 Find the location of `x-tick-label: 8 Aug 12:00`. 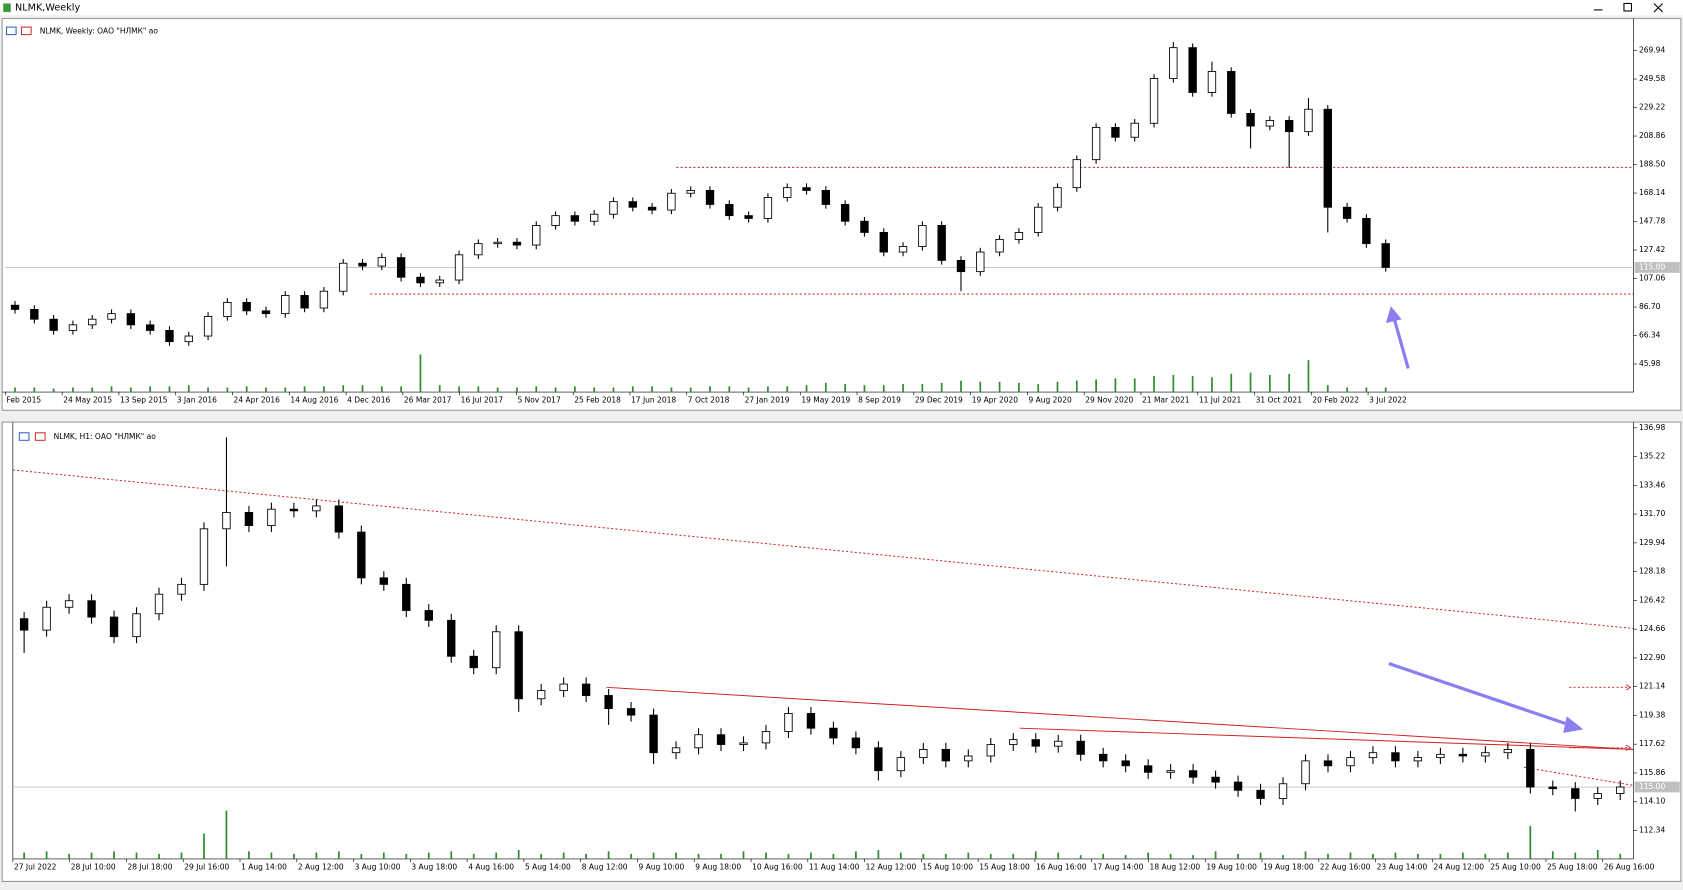

x-tick-label: 8 Aug 12:00 is located at coordinates (605, 867).